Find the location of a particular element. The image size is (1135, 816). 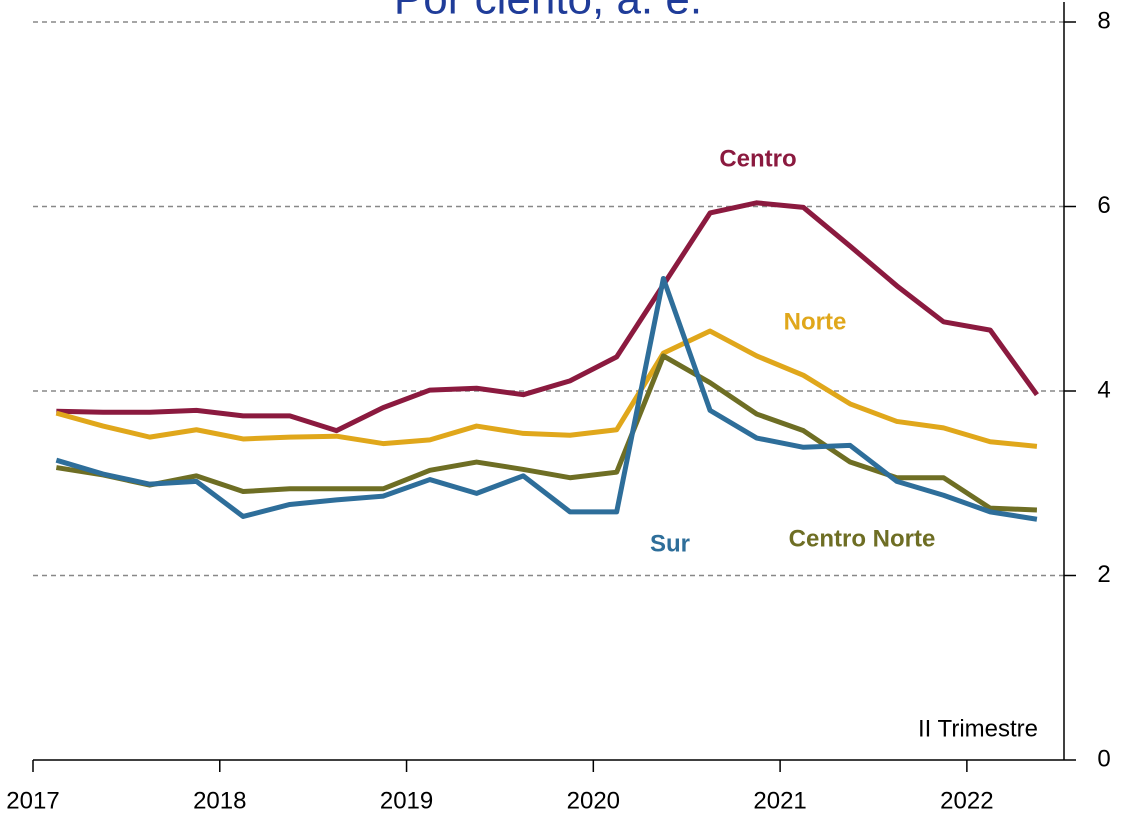

x-tick-label: 2018 is located at coordinates (219, 800).